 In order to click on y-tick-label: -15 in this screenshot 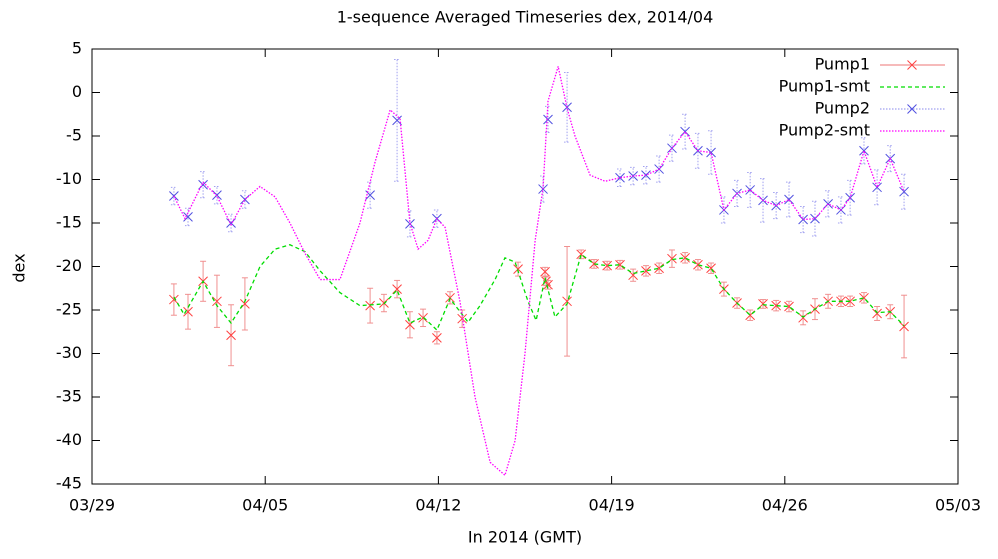, I will do `click(69, 222)`.